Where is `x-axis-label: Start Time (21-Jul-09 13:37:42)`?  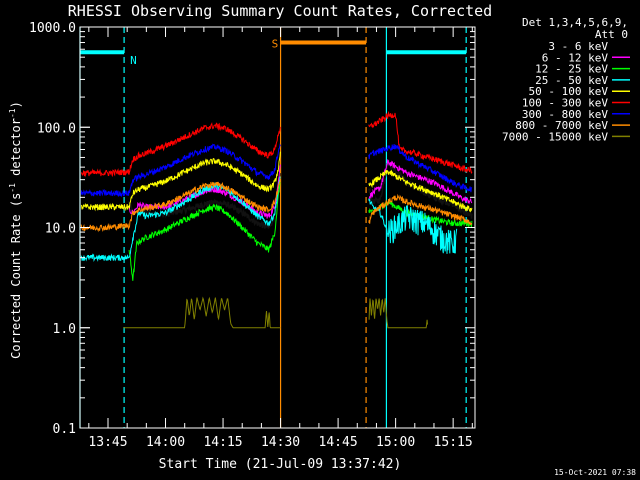
x-axis-label: Start Time (21-Jul-09 13:37:42) is located at coordinates (280, 464).